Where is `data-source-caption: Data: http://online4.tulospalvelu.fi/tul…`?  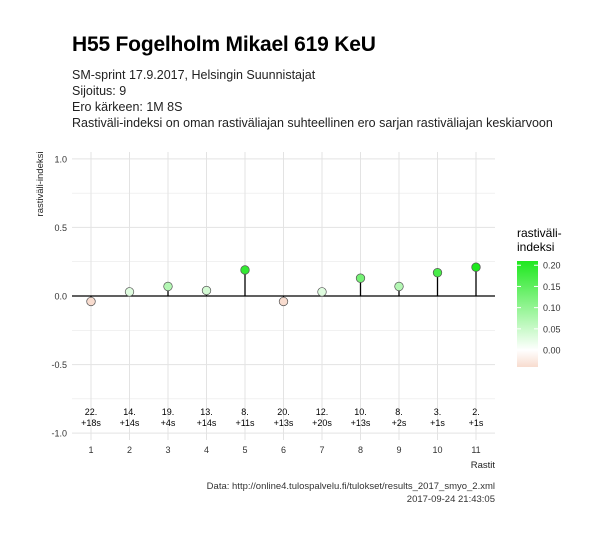 data-source-caption: Data: http://online4.tulospalvelu.fi/tul… is located at coordinates (350, 486).